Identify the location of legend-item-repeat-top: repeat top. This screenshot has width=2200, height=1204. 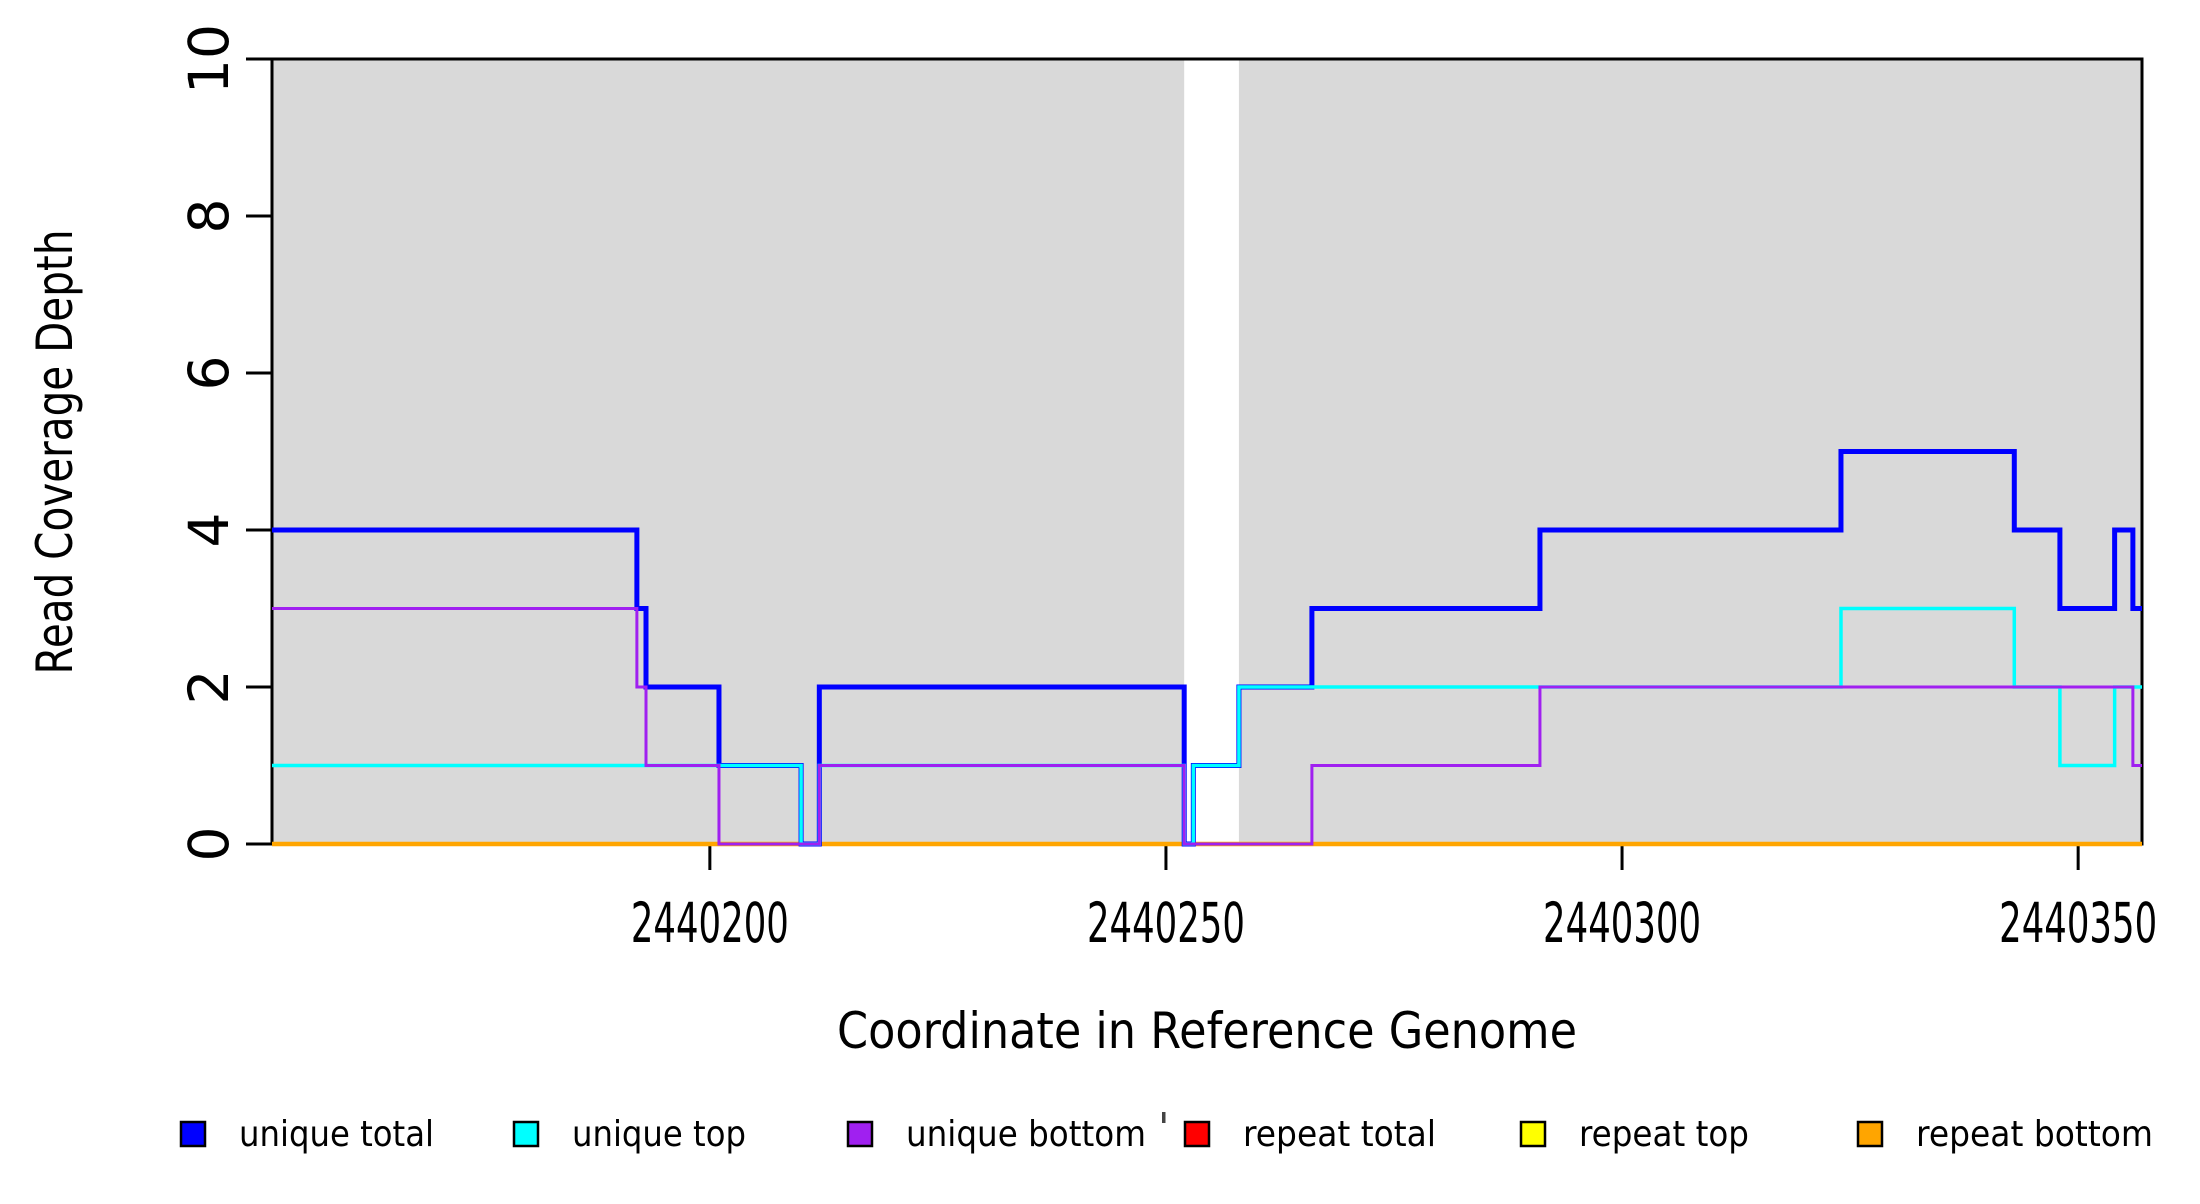
(1634, 1134).